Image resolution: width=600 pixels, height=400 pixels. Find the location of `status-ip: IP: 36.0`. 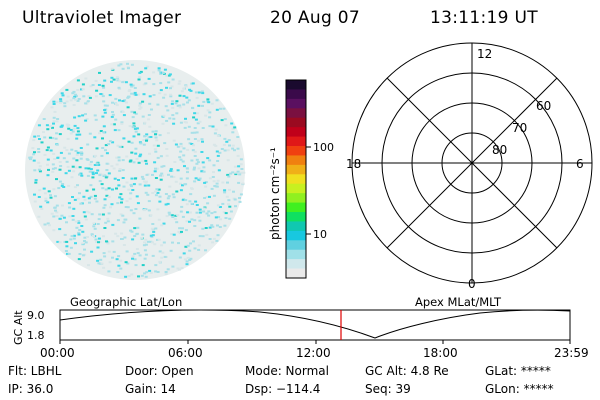

status-ip: IP: 36.0 is located at coordinates (31, 389).